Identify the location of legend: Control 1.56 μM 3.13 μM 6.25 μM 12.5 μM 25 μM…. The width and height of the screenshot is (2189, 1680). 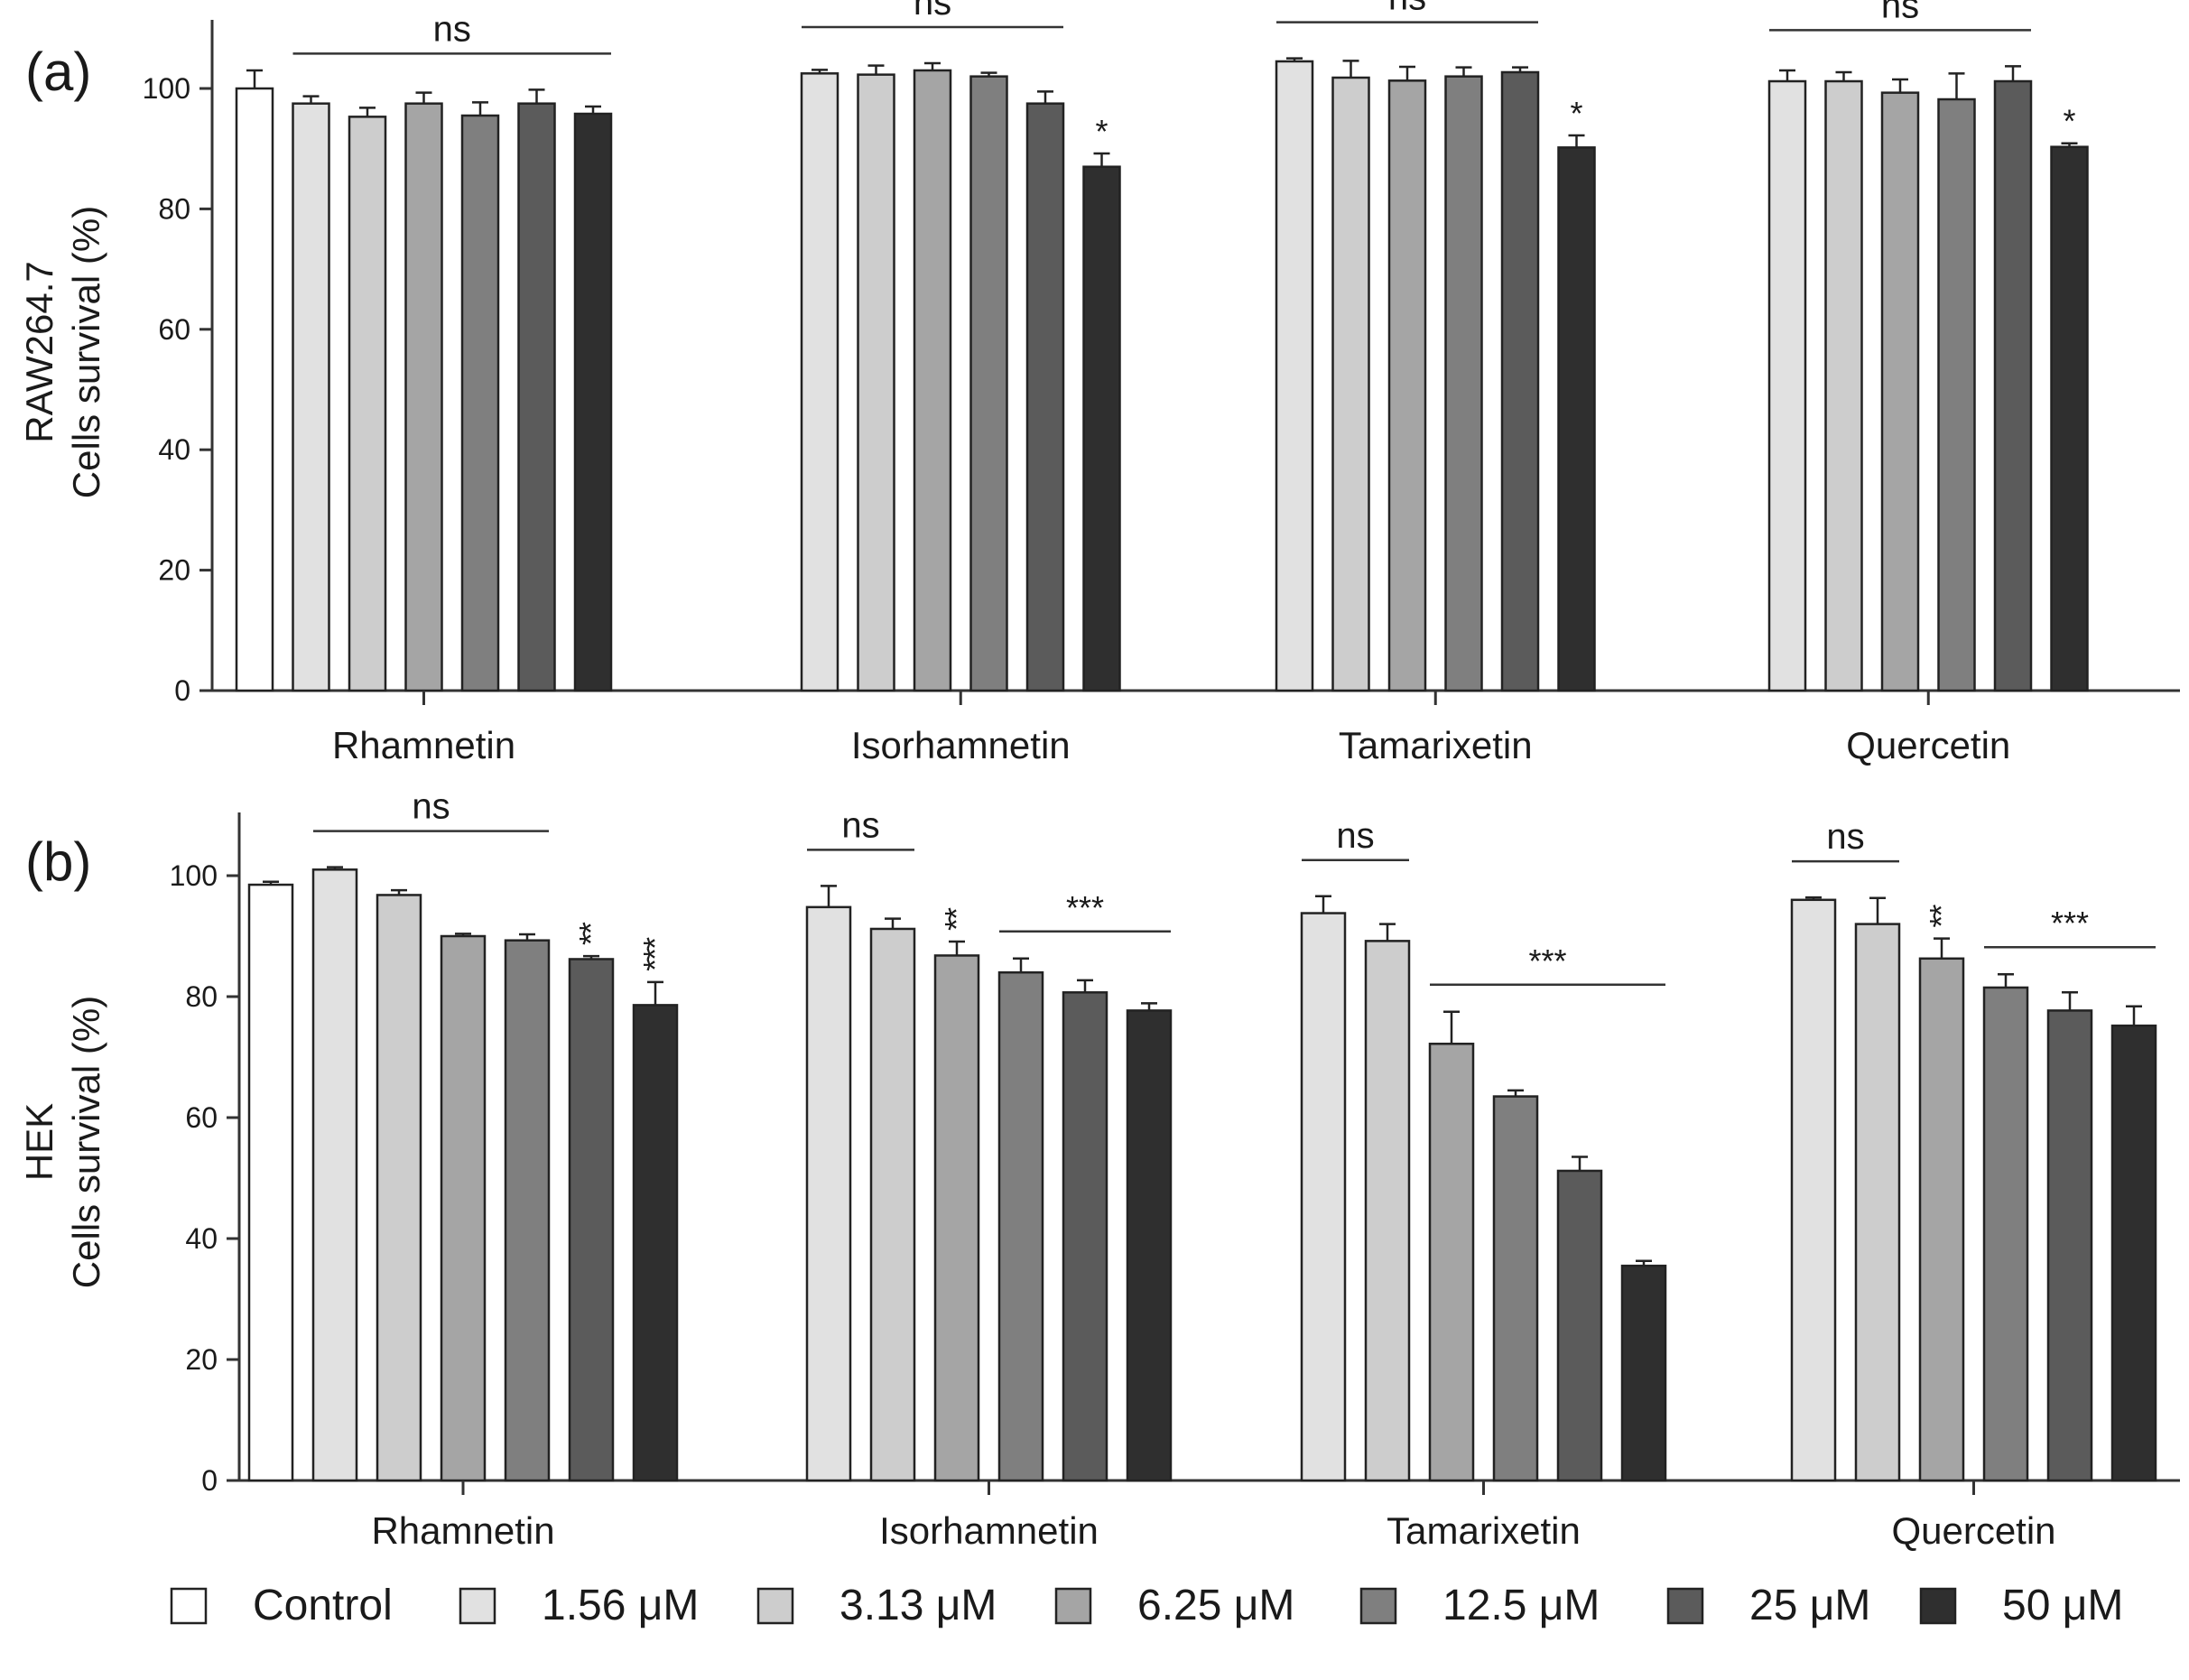
(1146, 1606).